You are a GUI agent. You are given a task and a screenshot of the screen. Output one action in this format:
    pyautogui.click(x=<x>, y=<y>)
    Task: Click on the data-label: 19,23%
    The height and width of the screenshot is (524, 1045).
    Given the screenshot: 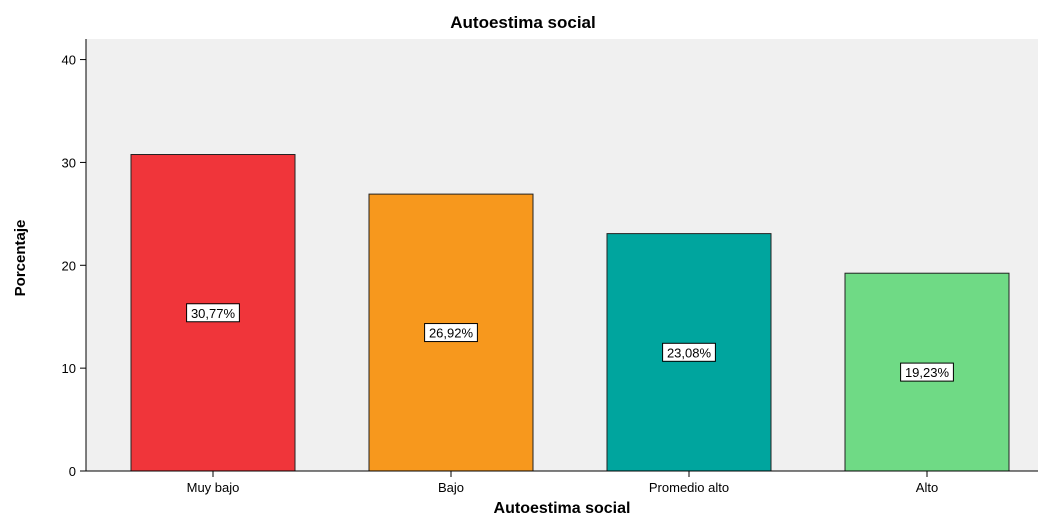 What is the action you would take?
    pyautogui.click(x=927, y=372)
    